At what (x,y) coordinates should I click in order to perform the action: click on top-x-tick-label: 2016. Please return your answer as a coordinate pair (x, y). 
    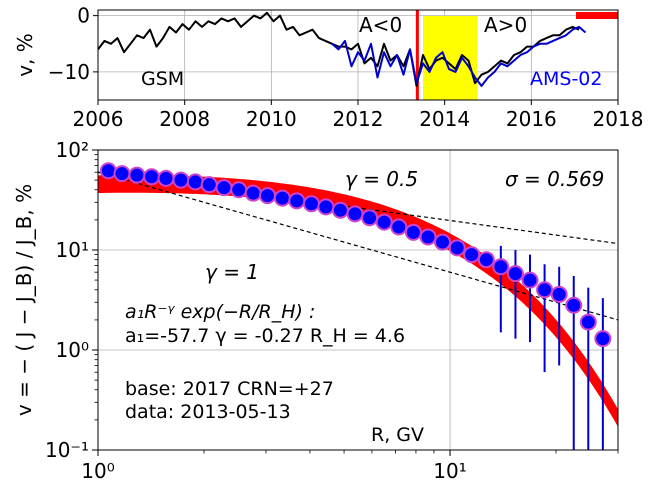
    Looking at the image, I should click on (531, 119).